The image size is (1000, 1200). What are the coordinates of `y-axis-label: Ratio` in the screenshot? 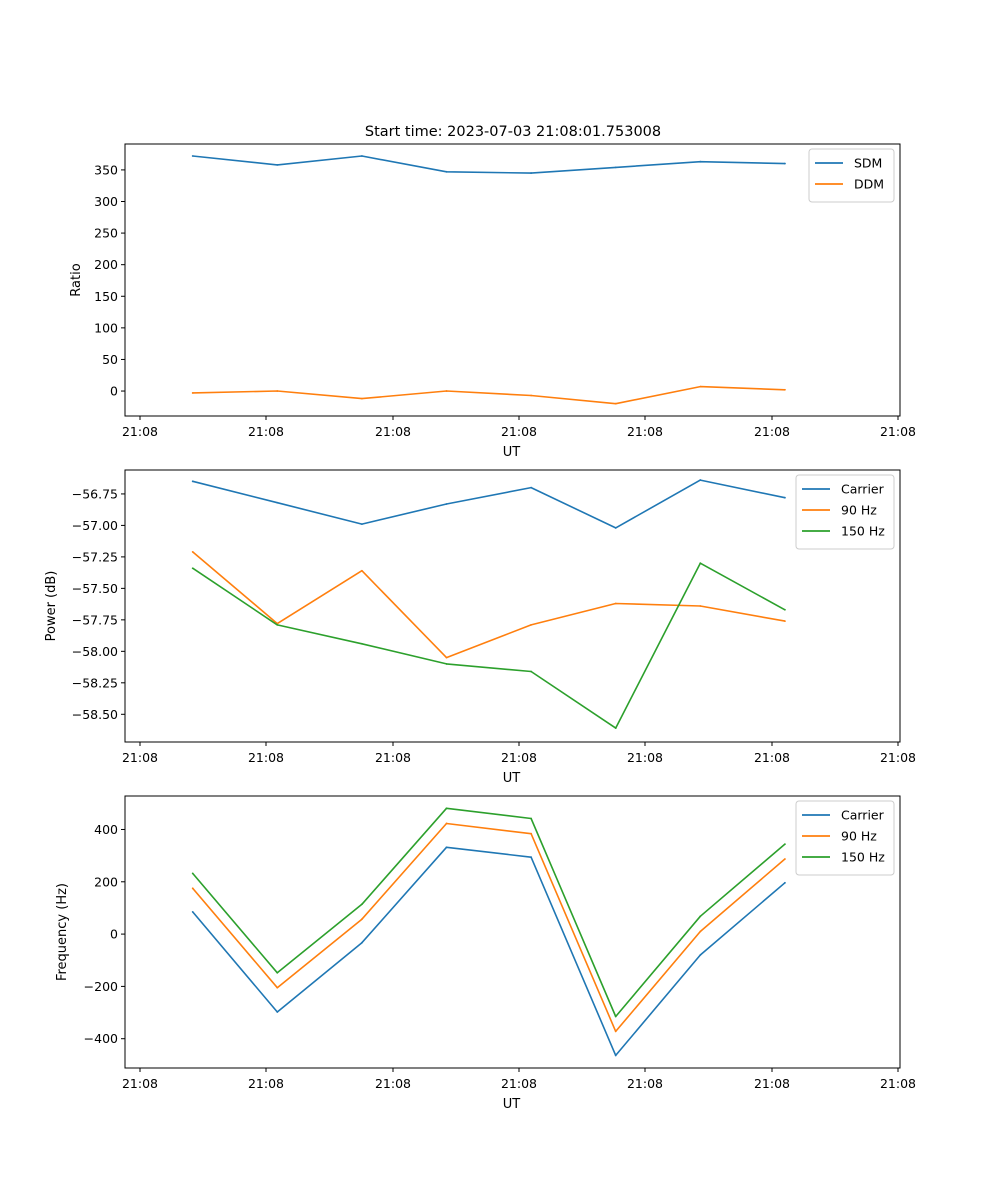 It's located at (76, 279).